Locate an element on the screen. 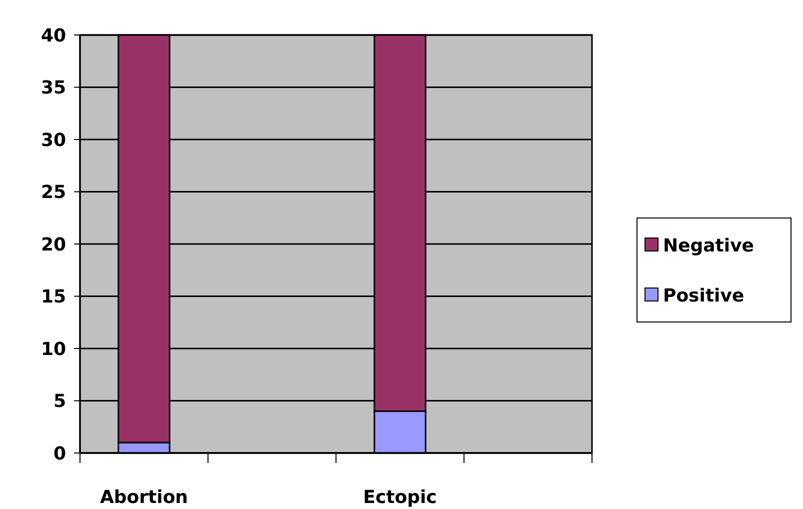  y-tick-label: 30 is located at coordinates (53, 140).